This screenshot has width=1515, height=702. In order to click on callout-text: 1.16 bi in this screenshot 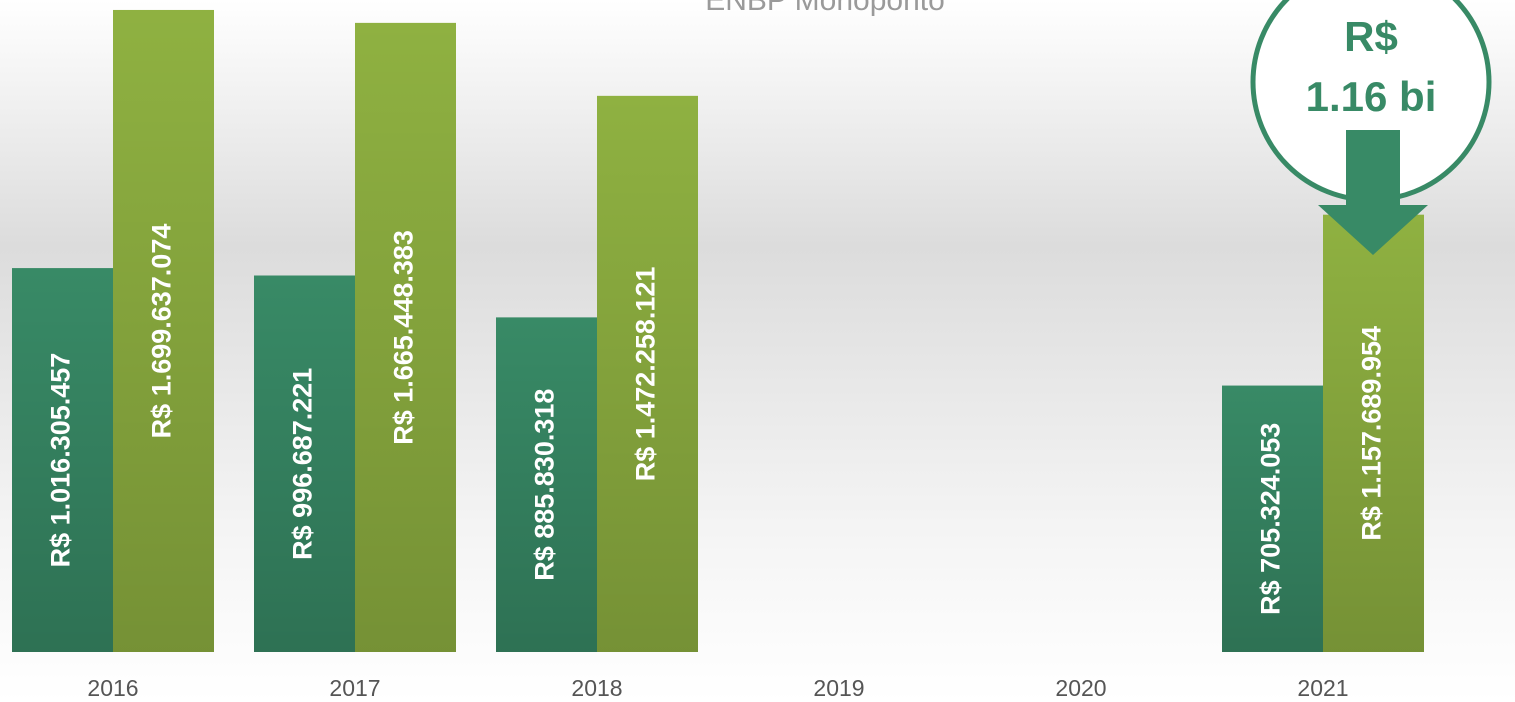, I will do `click(1371, 96)`.